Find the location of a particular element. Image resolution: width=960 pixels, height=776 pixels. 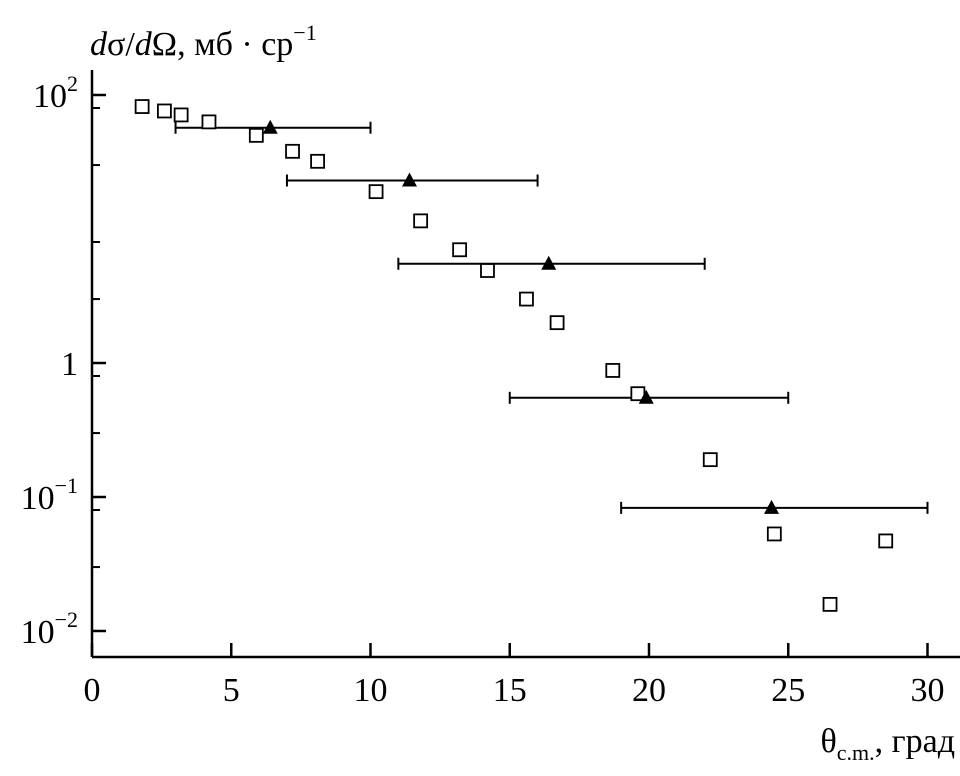

x-label-theta: θ is located at coordinates (828, 741).